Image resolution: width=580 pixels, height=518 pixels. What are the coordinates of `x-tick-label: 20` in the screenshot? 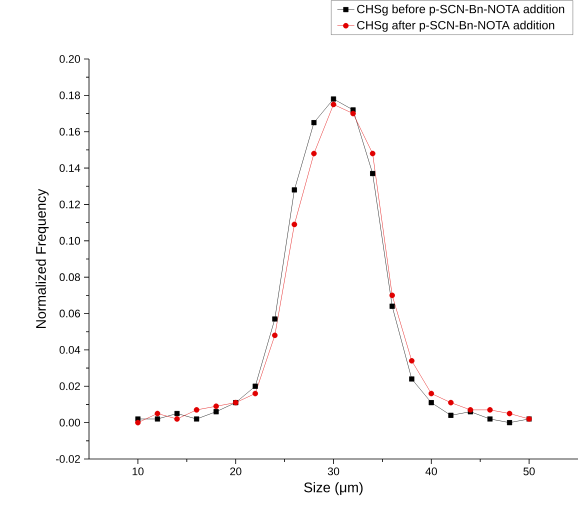 It's located at (236, 472).